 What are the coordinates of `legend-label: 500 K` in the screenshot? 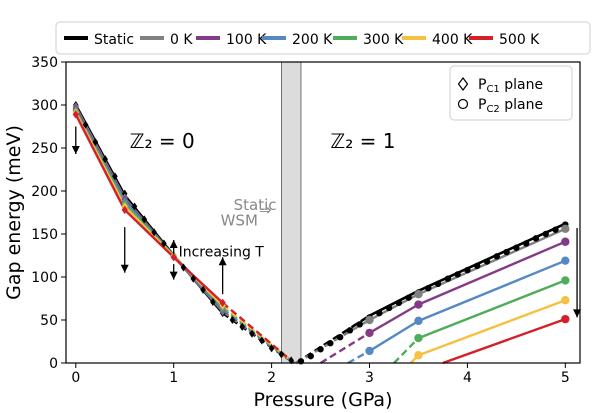 It's located at (519, 40).